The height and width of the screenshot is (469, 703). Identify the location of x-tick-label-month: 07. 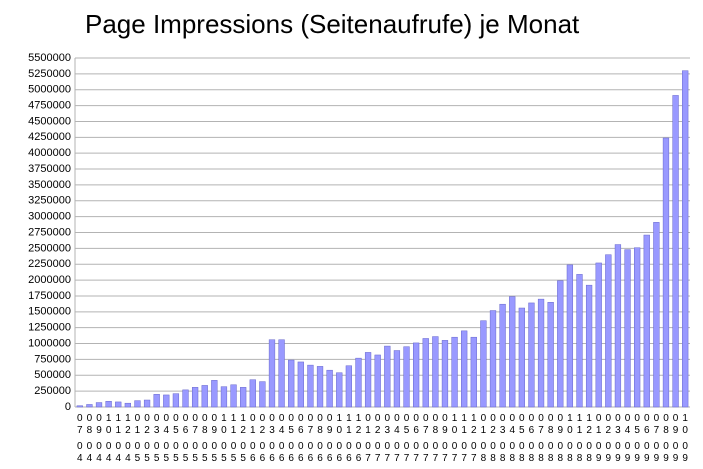
(541, 425).